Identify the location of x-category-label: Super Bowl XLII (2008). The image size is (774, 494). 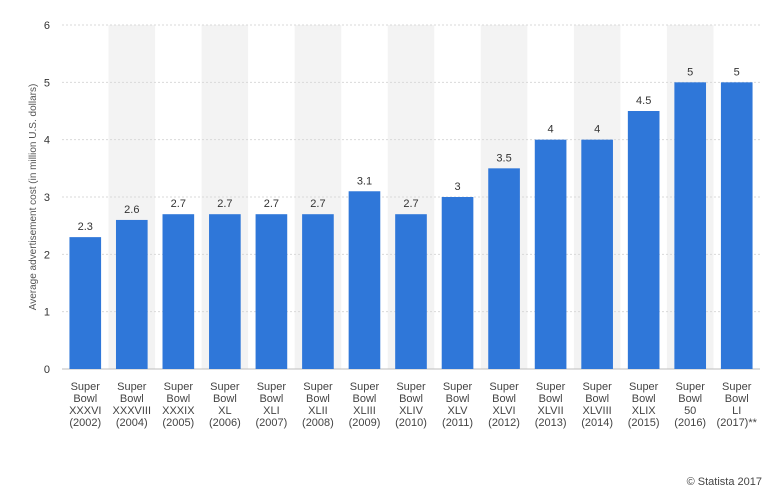
(318, 405).